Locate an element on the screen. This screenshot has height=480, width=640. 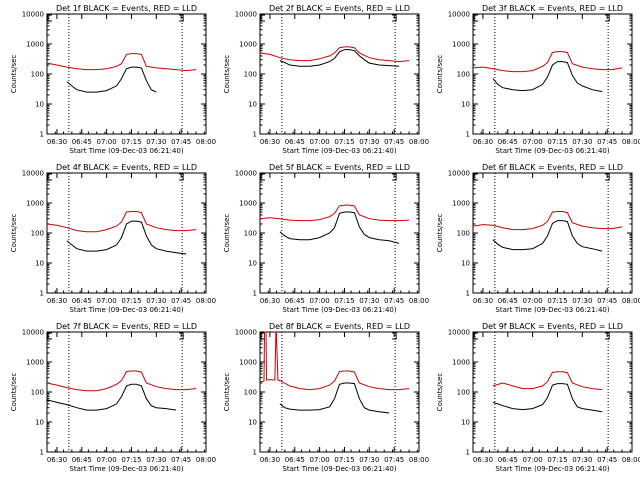
chart-title: Det 2f BLACK = Events, RED = LLD is located at coordinates (339, 8).